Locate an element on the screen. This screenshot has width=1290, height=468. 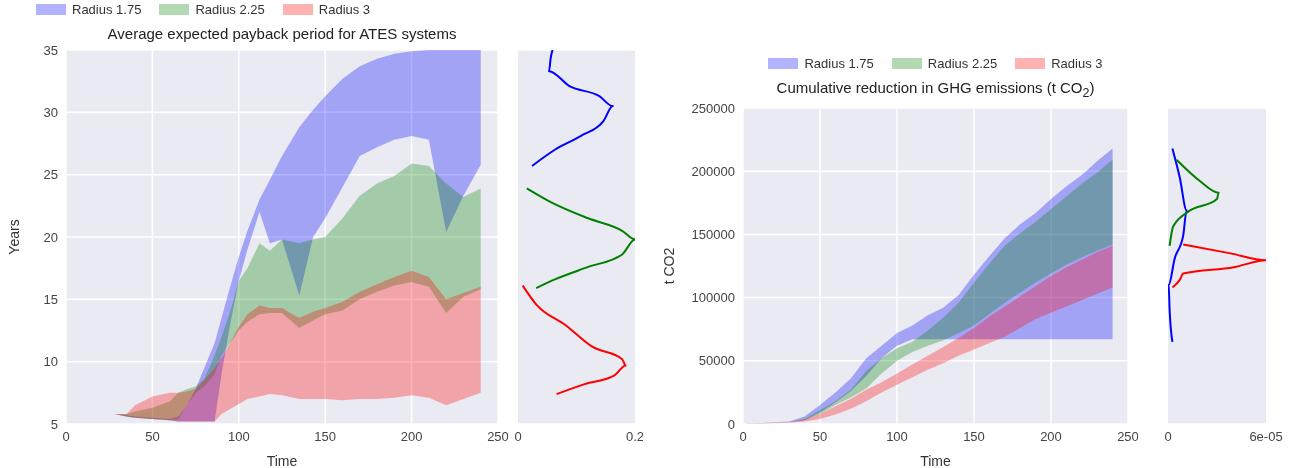
y-tick-label: 15 is located at coordinates (50, 299).